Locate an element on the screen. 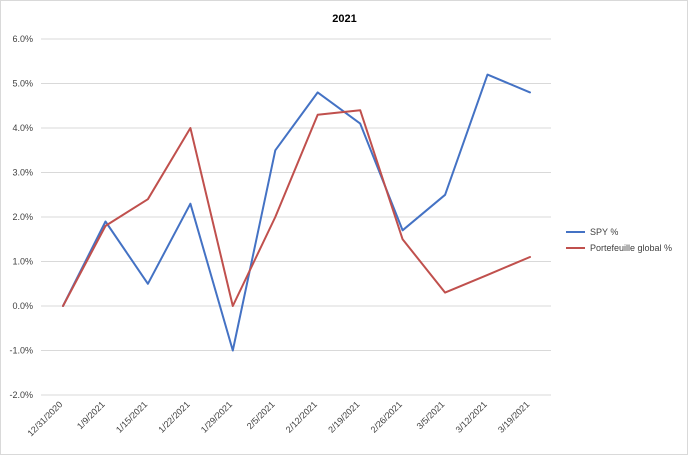 The width and height of the screenshot is (689, 456). y-tick-label: -2.0% is located at coordinates (21, 395).